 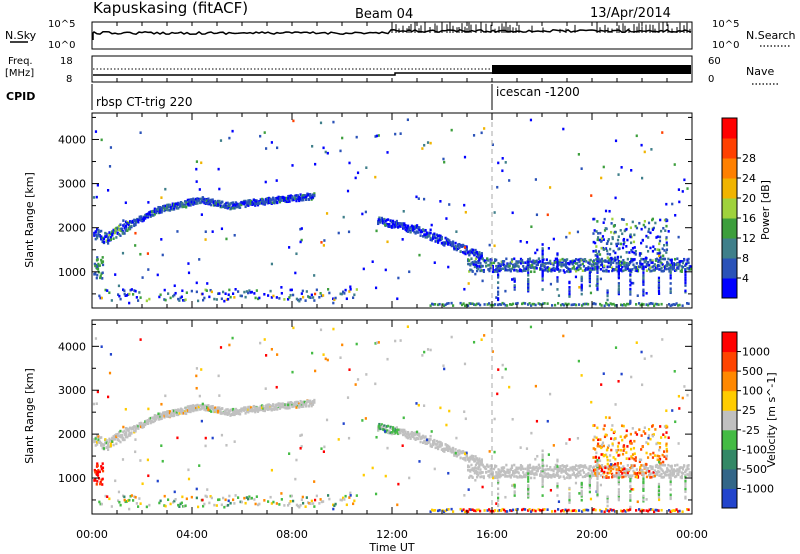 What do you see at coordinates (751, 430) in the screenshot?
I see `colorbar-tick-label: -25` at bounding box center [751, 430].